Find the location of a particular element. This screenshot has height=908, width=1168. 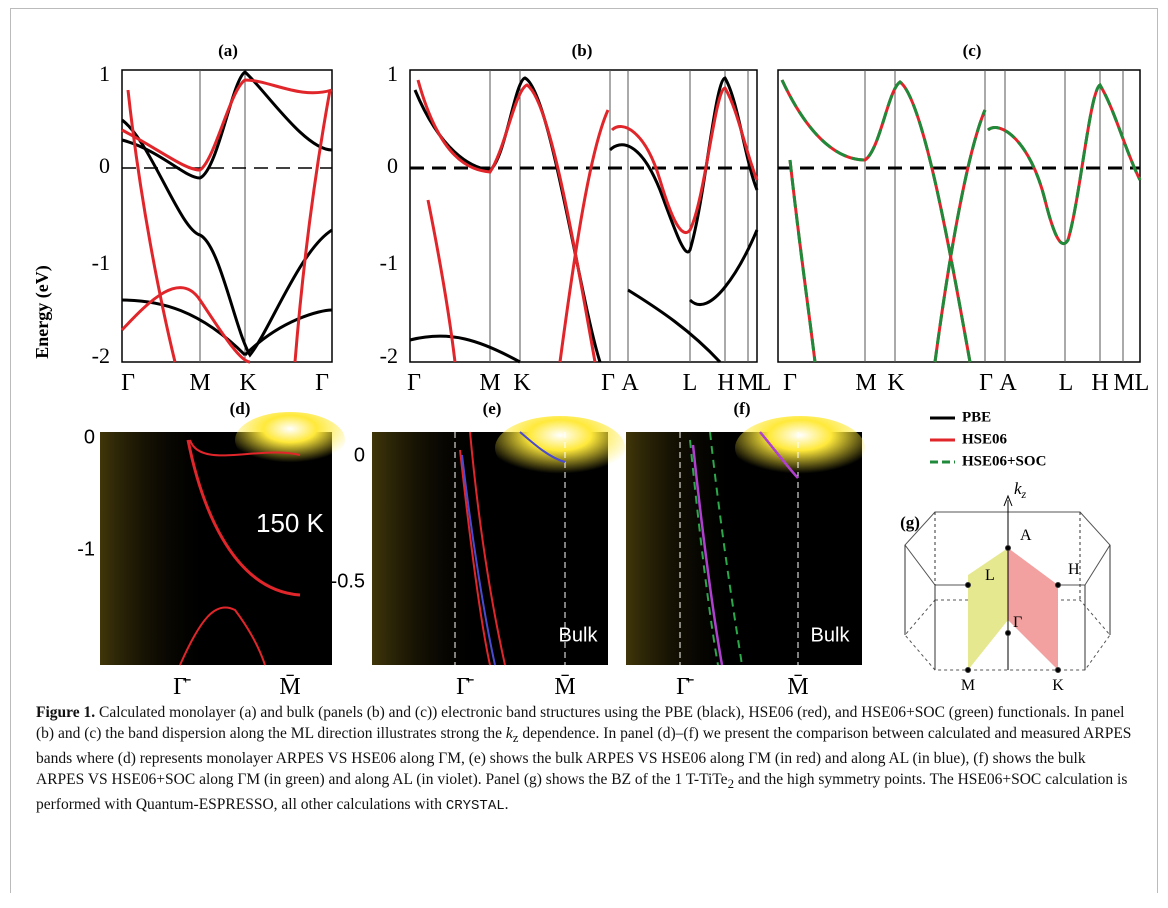

caption-symbol: k is located at coordinates (509, 733).